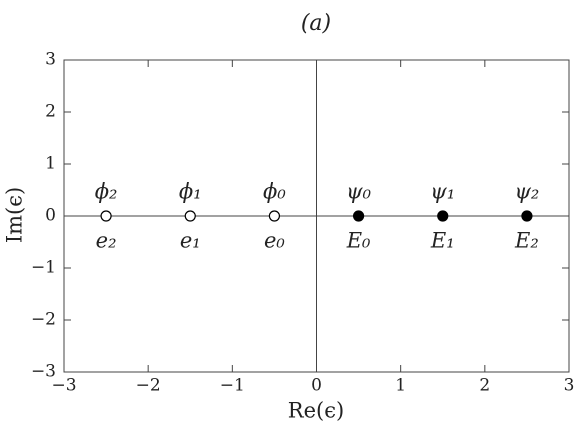  Describe the element at coordinates (484, 386) in the screenshot. I see `x-tick-label: 2` at that location.